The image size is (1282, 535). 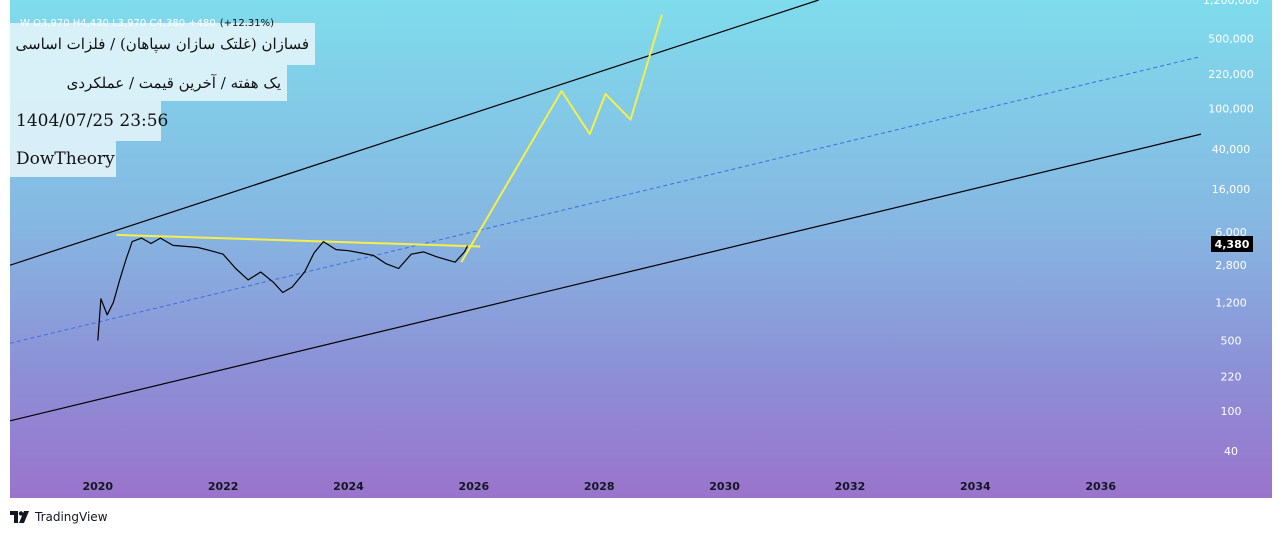 I want to click on chart-datetime-text: 1404/07/25 23:56, so click(x=92, y=121).